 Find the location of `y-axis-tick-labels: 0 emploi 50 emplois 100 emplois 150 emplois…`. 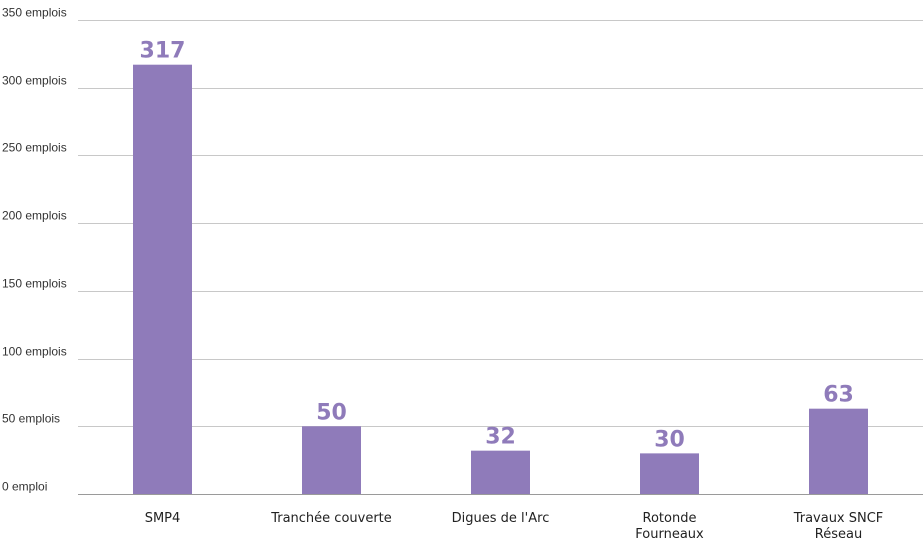

y-axis-tick-labels: 0 emploi 50 emplois 100 emplois 150 emplois… is located at coordinates (34, 250).